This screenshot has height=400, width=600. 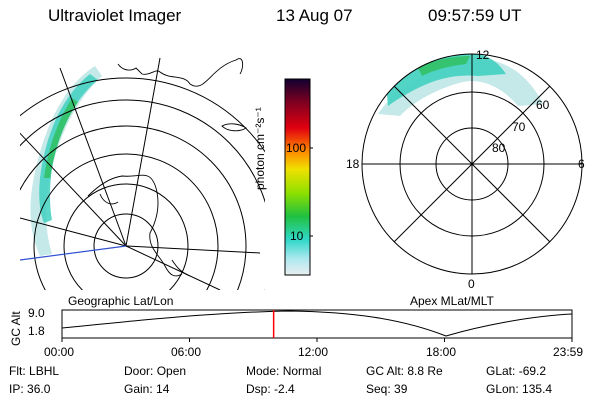 I want to click on info-gain: Gain: 14, so click(x=147, y=389).